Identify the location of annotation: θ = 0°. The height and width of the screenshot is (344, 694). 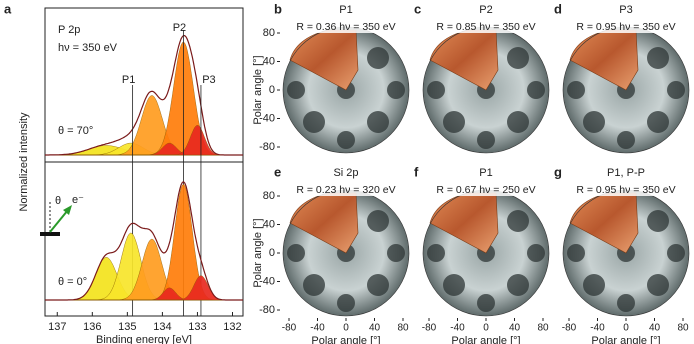
(72, 282).